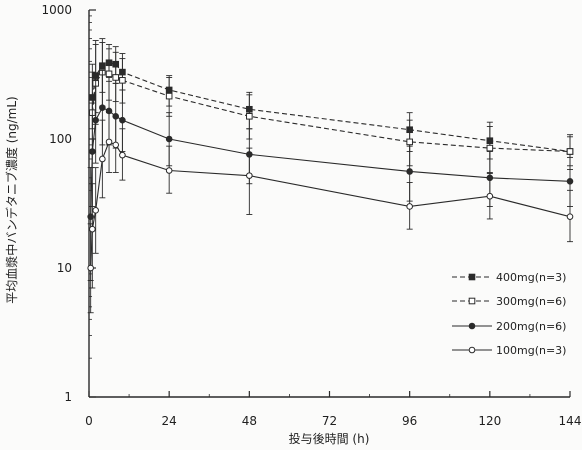  What do you see at coordinates (509, 314) in the screenshot?
I see `legend: 400mg(n=3) 300mg(n=6) 200mg(n=6) 100mg(n=3)` at bounding box center [509, 314].